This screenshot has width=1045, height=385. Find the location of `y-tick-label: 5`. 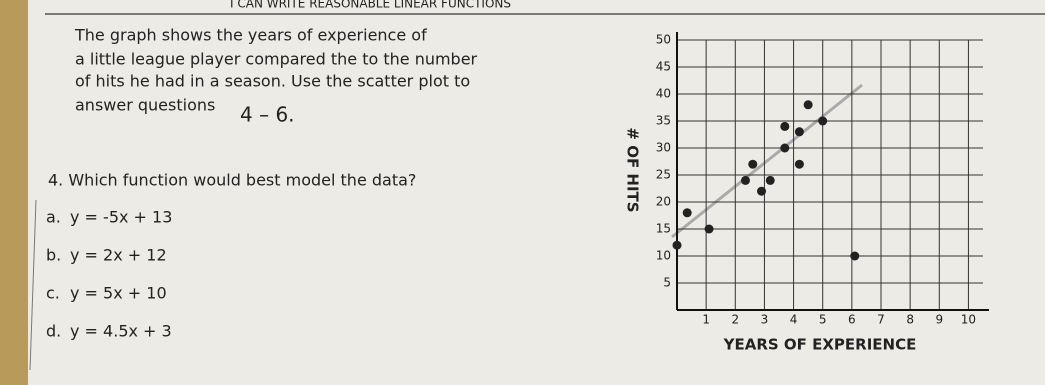

y-tick-label: 5 is located at coordinates (667, 283).